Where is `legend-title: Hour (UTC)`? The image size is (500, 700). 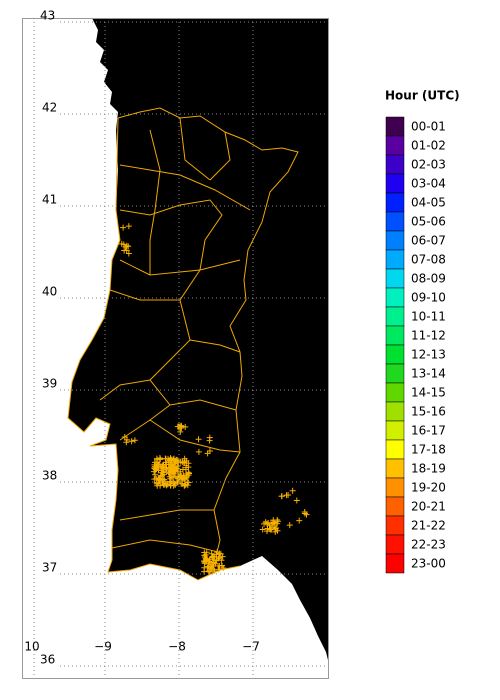 legend-title: Hour (UTC) is located at coordinates (422, 96).